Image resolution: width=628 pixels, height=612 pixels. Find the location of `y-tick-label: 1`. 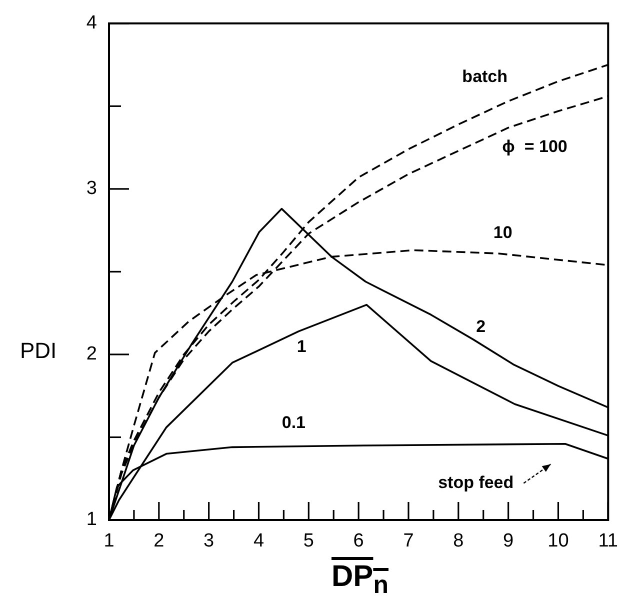

y-tick-label: 1 is located at coordinates (91, 519).